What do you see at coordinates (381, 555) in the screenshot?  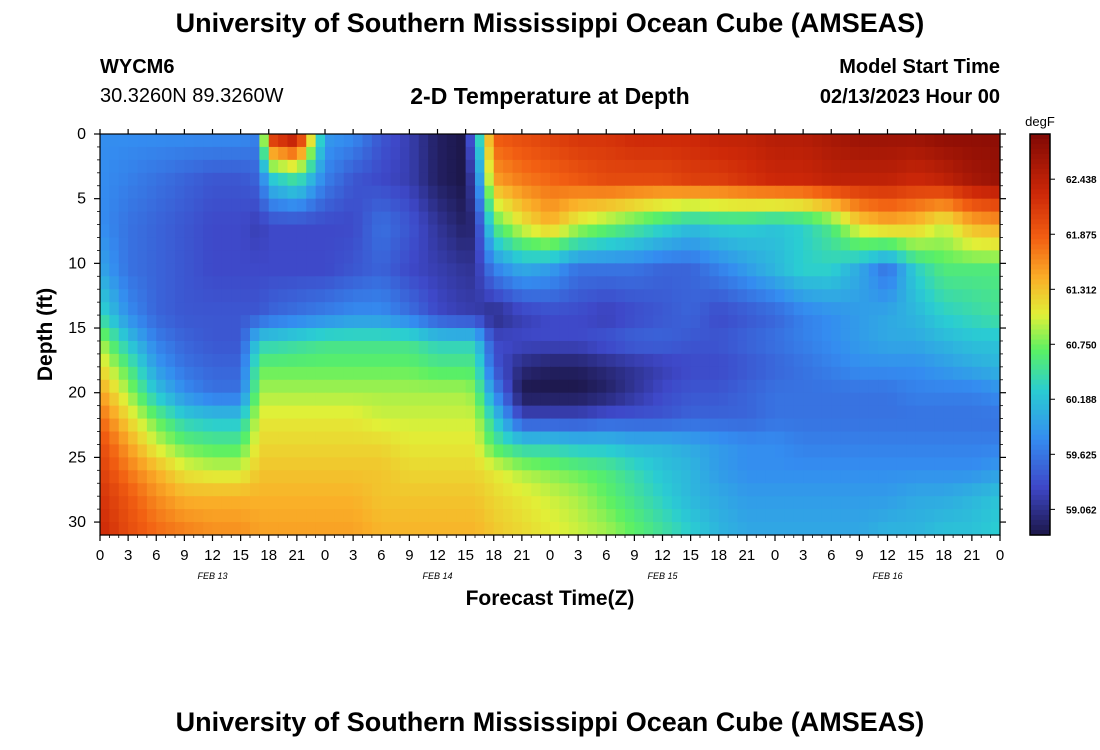 I see `x-tick-label: 6` at bounding box center [381, 555].